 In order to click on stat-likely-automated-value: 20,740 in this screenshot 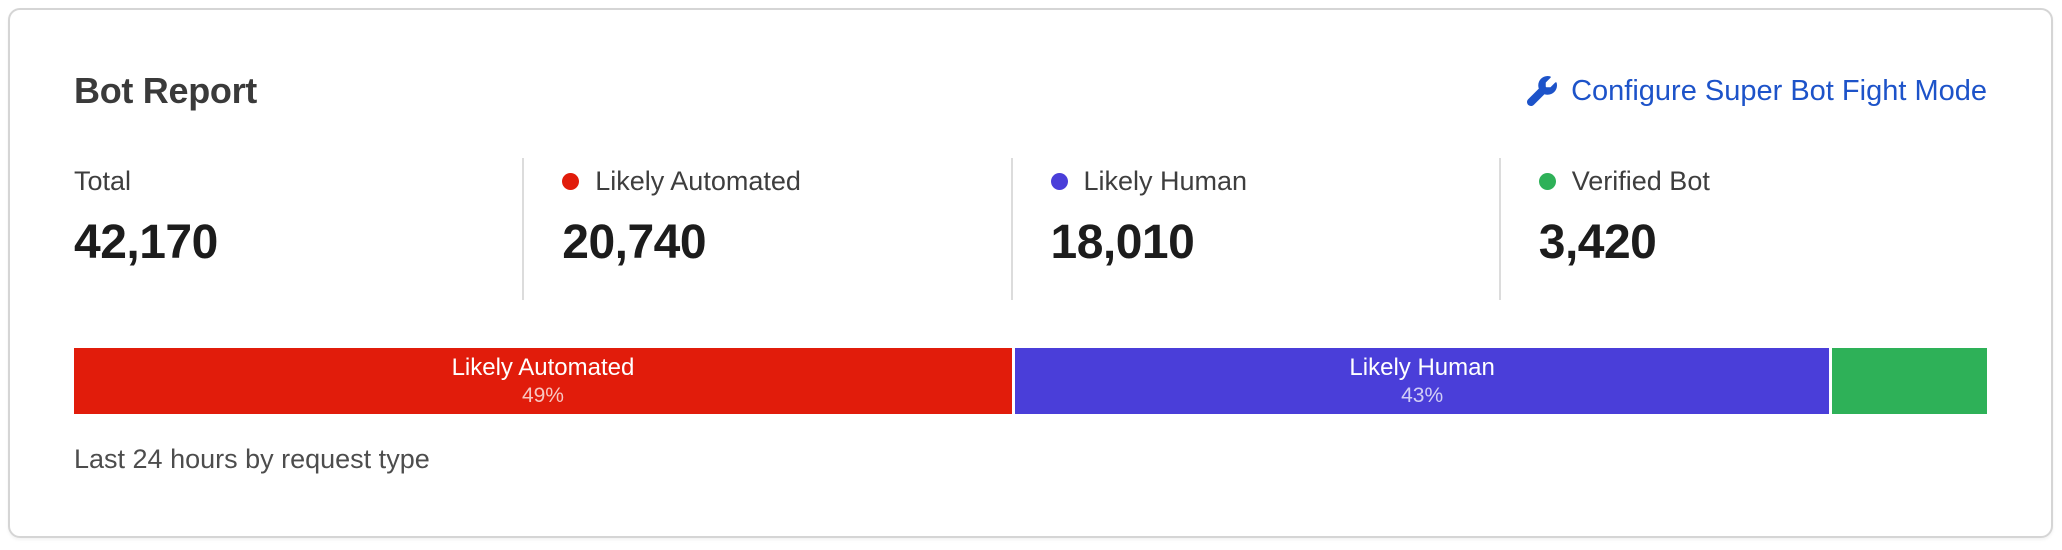, I will do `click(634, 242)`.